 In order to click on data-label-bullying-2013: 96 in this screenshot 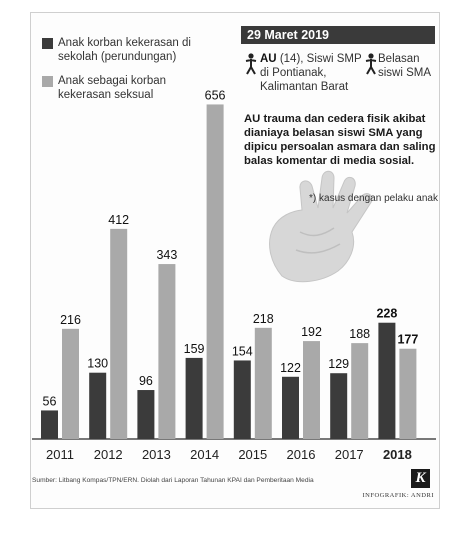, I will do `click(146, 381)`.